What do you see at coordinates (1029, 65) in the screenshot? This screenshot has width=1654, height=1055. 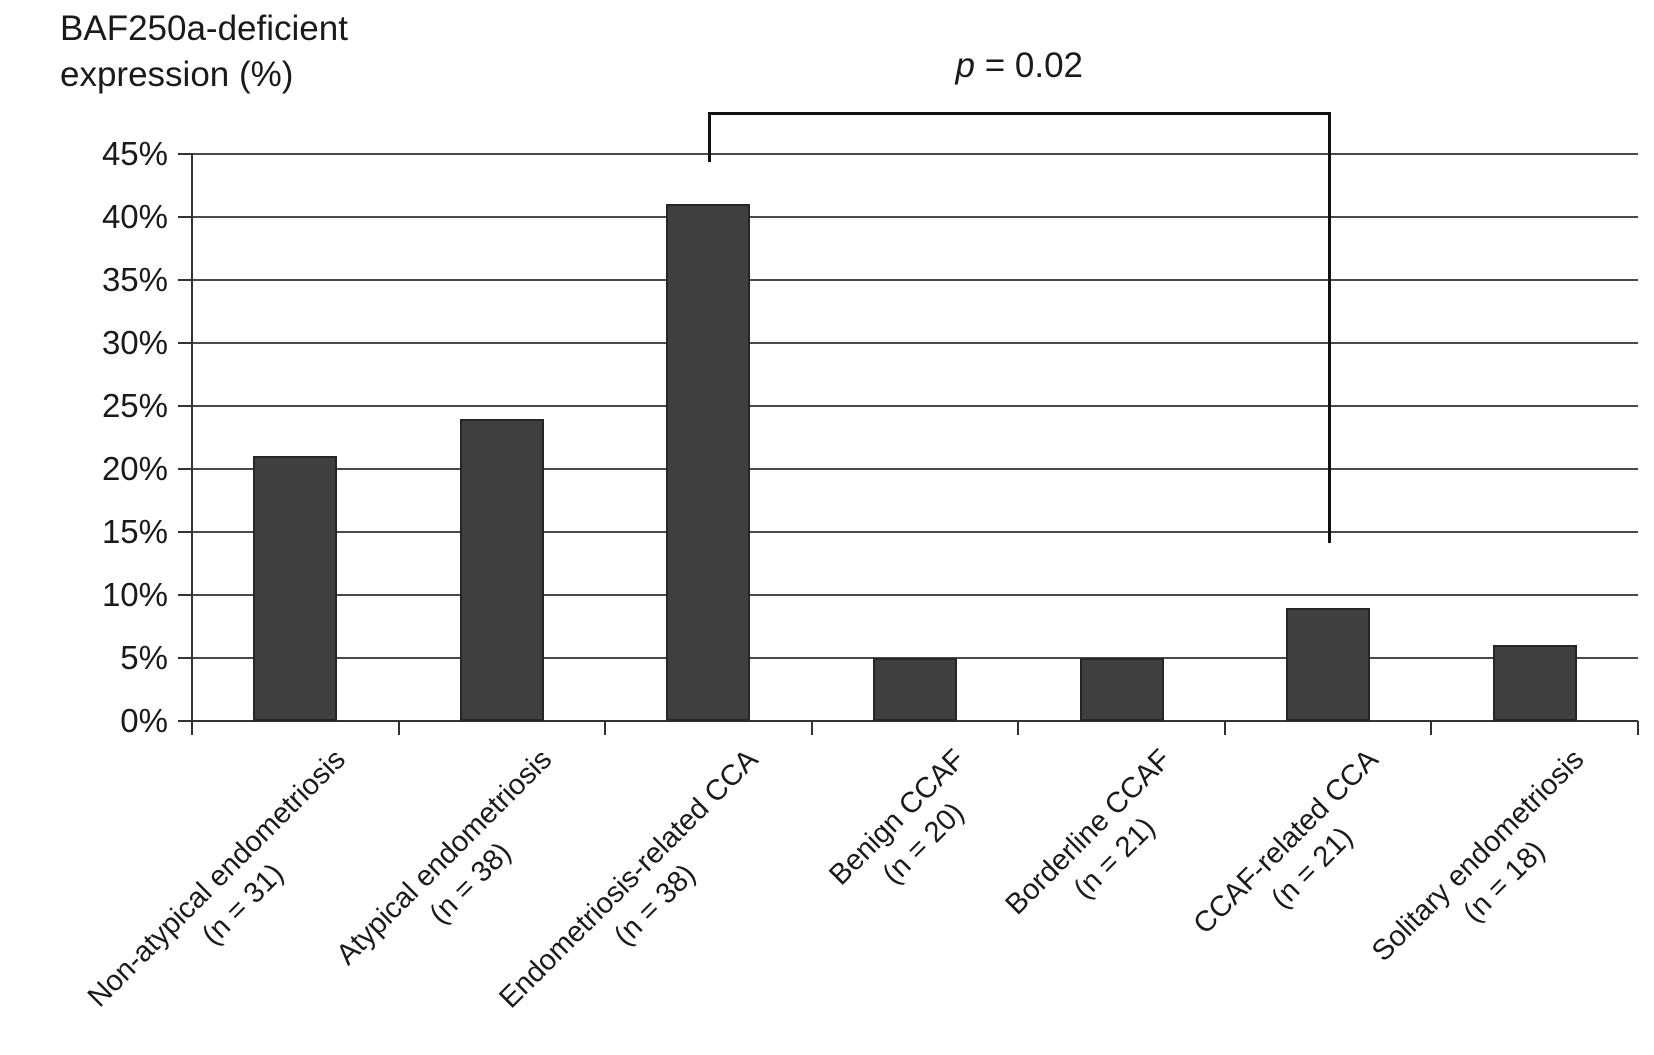 I see `p-value-text: = 0.02` at bounding box center [1029, 65].